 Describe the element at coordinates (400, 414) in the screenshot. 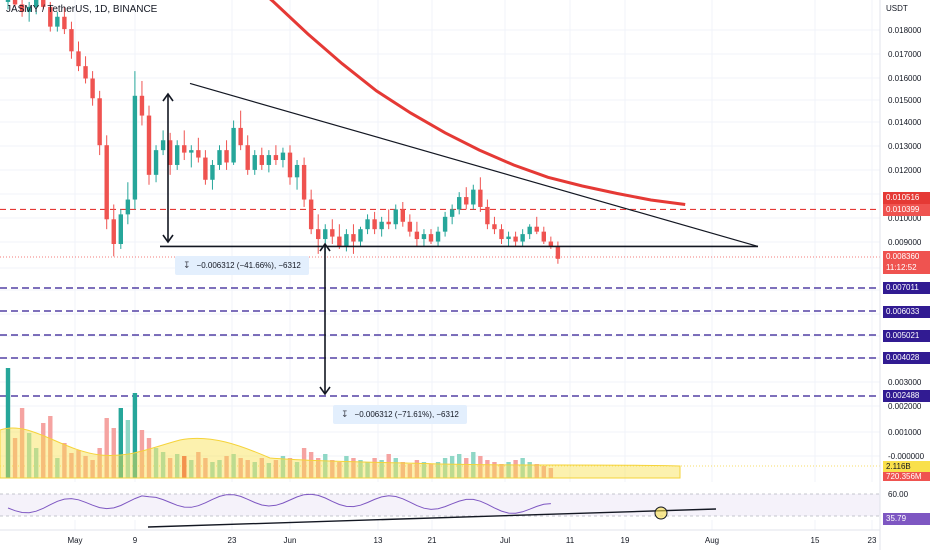

I see `measure-tooltip-long: ↧ −0.006312 (−71.61%), −6312` at that location.